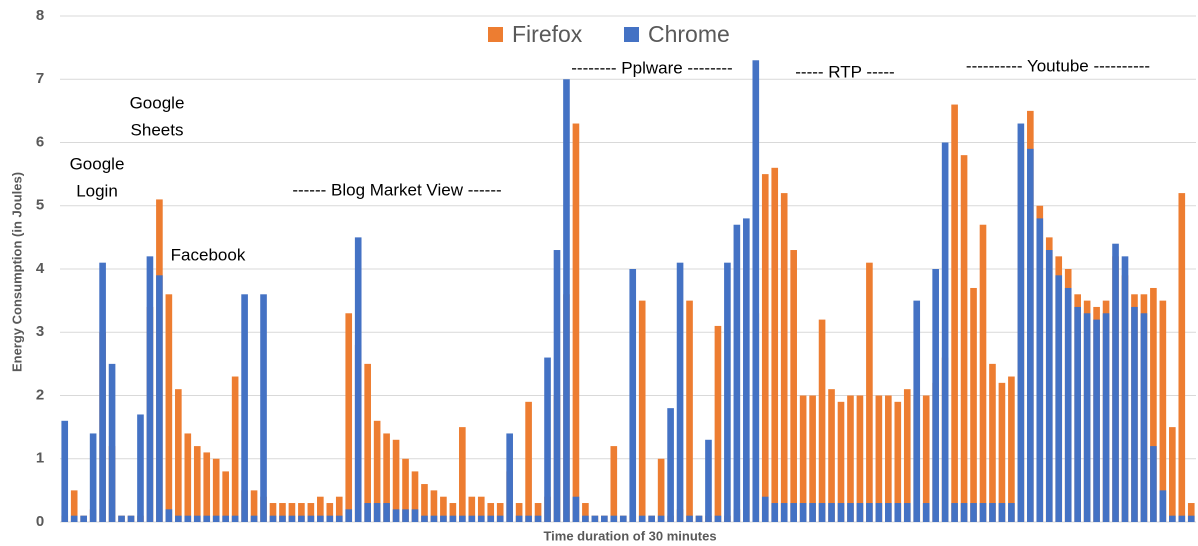 The height and width of the screenshot is (546, 1198). What do you see at coordinates (844, 71) in the screenshot?
I see `annotation: ----- RTP -----` at bounding box center [844, 71].